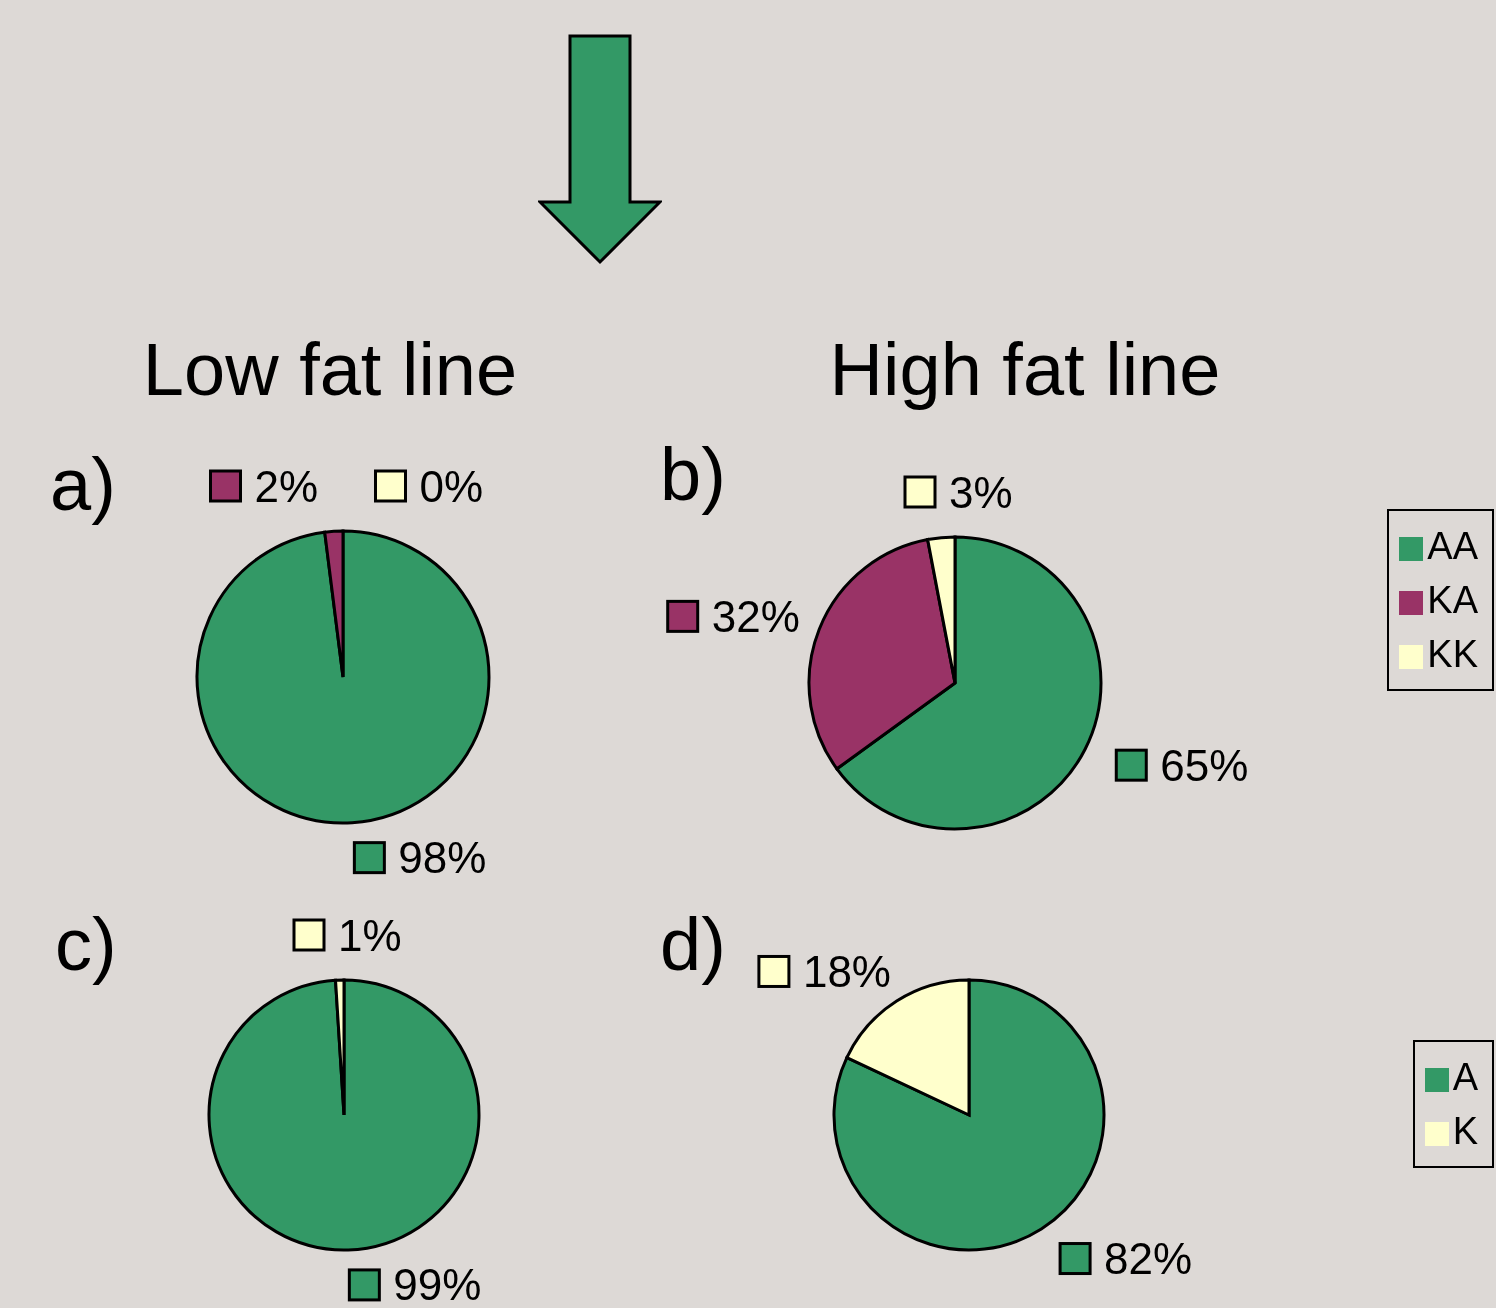 This screenshot has height=1308, width=1496. What do you see at coordinates (437, 1284) in the screenshot?
I see `data-label: 99%` at bounding box center [437, 1284].